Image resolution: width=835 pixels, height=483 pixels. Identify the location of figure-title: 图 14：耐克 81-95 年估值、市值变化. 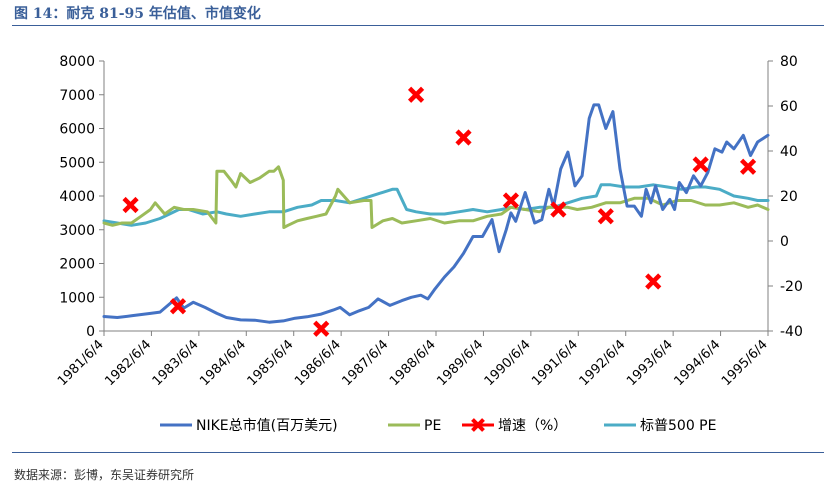
(137, 14).